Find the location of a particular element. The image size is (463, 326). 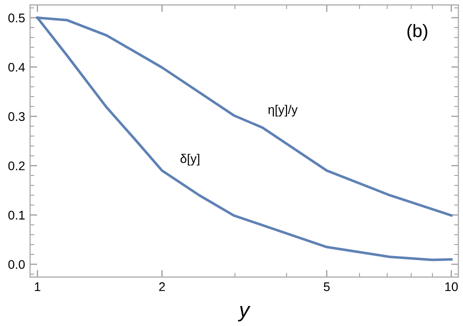

annotation: η[y]/y is located at coordinates (283, 110).